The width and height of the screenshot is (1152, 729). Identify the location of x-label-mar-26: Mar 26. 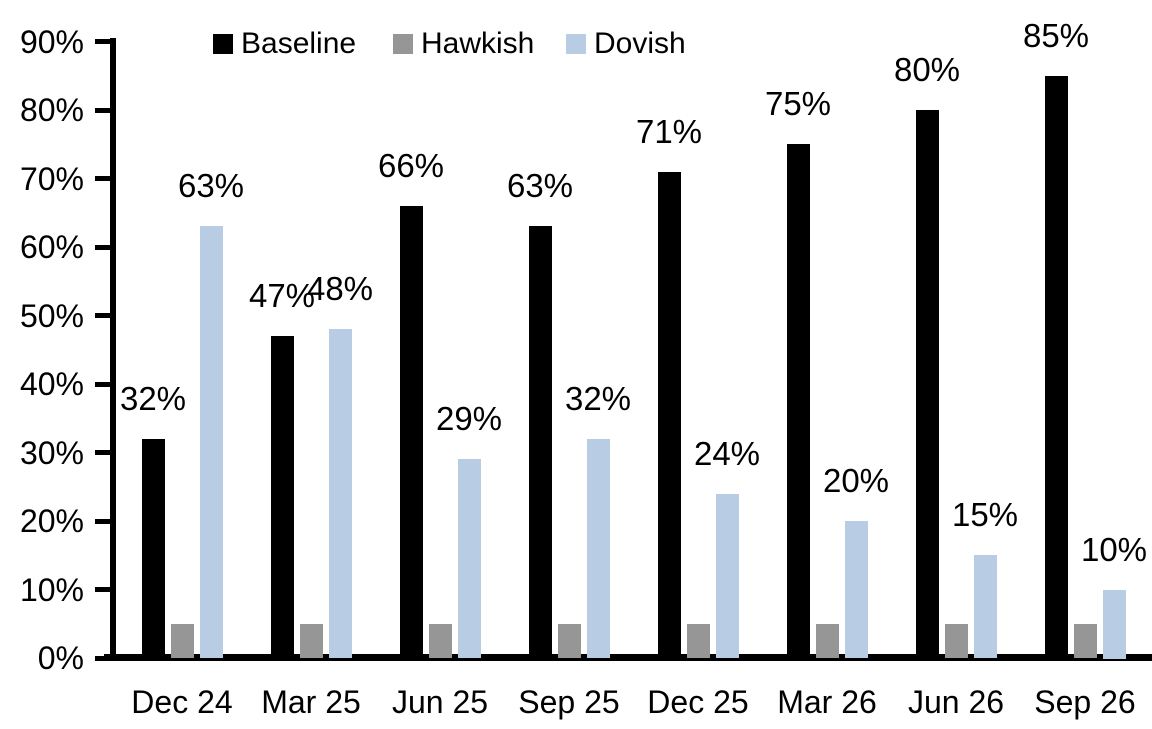
(827, 702).